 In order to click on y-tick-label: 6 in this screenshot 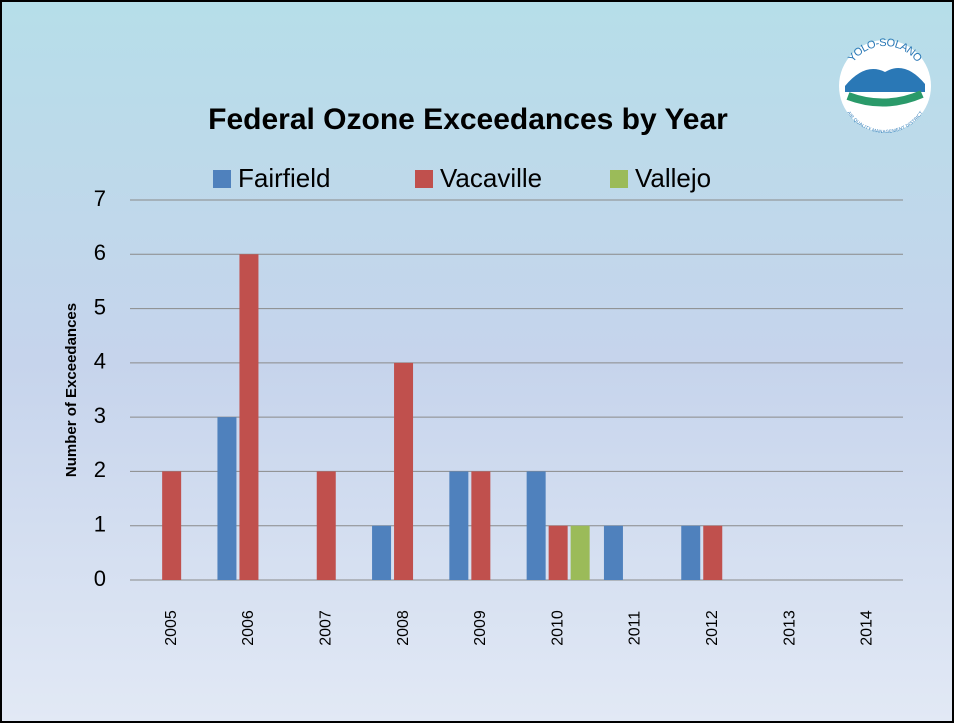, I will do `click(100, 252)`.